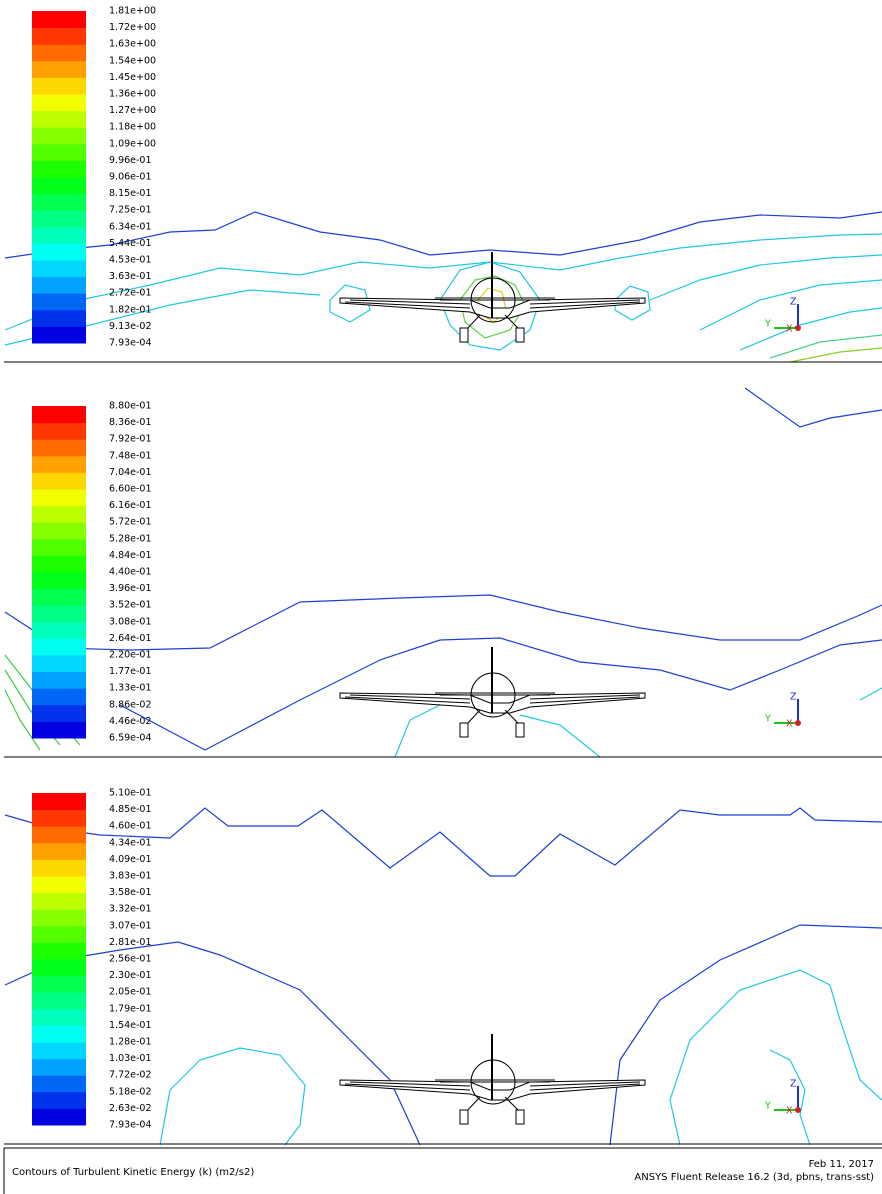 The width and height of the screenshot is (882, 1194). I want to click on colorbar-label: 1.33e-01, so click(130, 688).